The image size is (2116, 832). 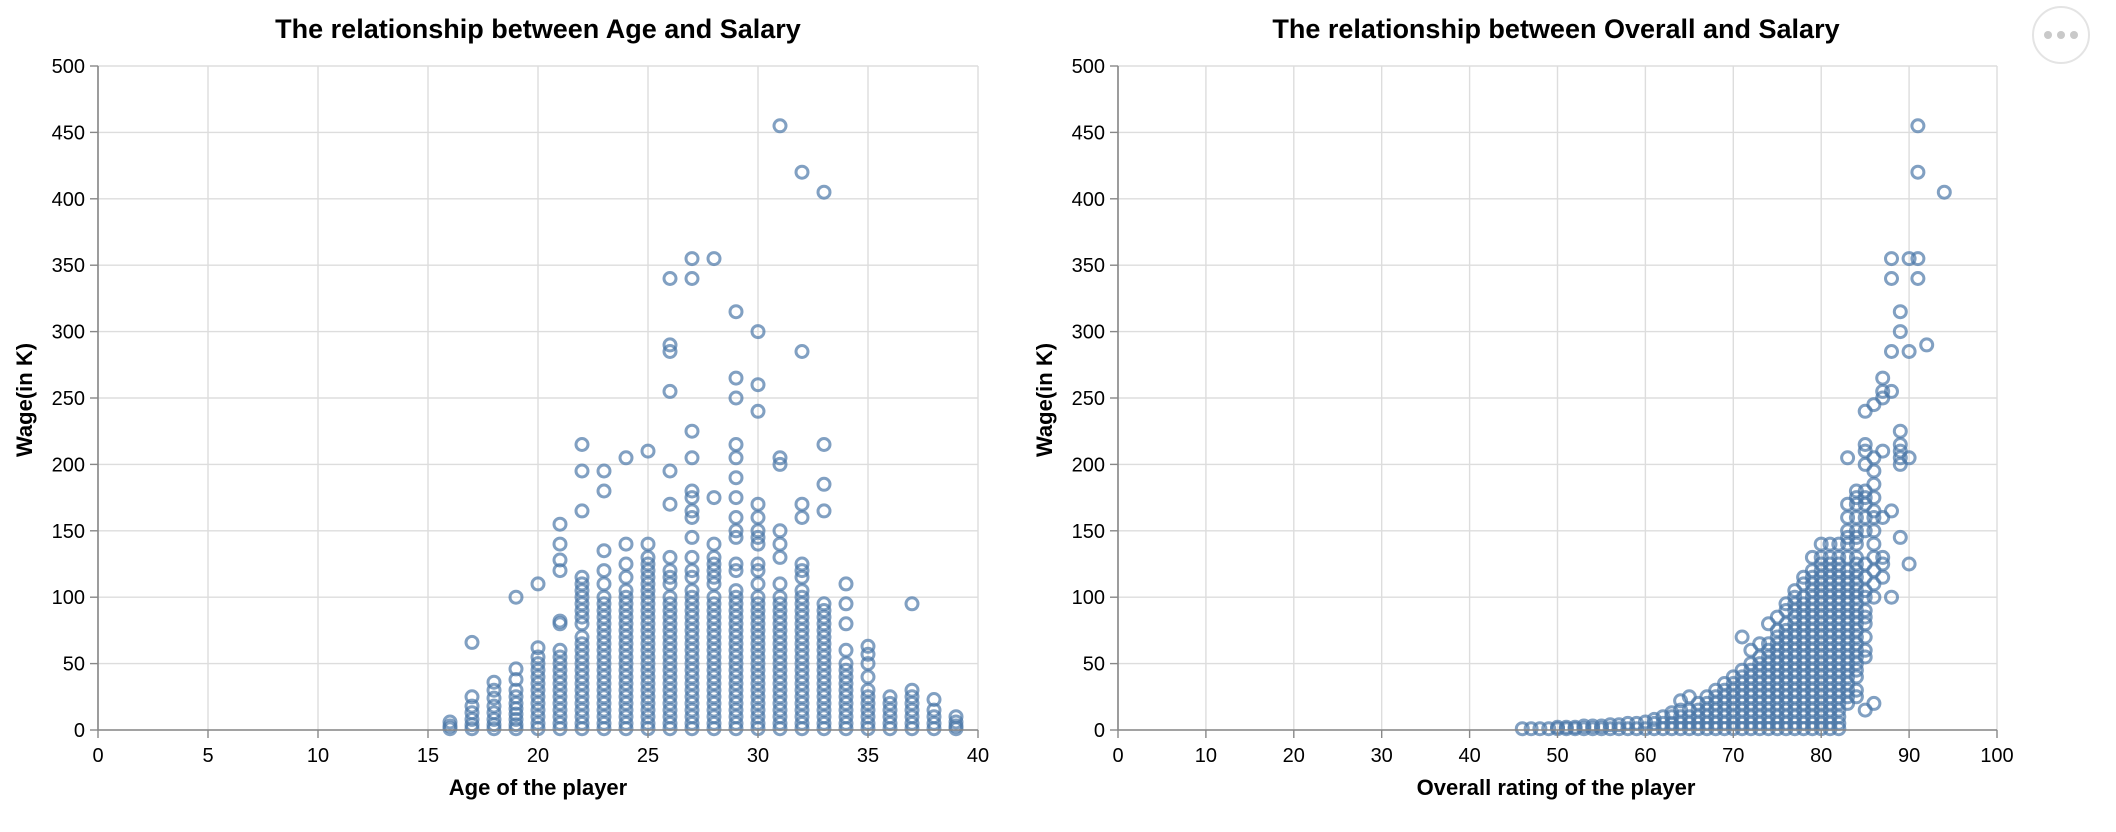 What do you see at coordinates (1088, 598) in the screenshot?
I see `y-tick-label: 100` at bounding box center [1088, 598].